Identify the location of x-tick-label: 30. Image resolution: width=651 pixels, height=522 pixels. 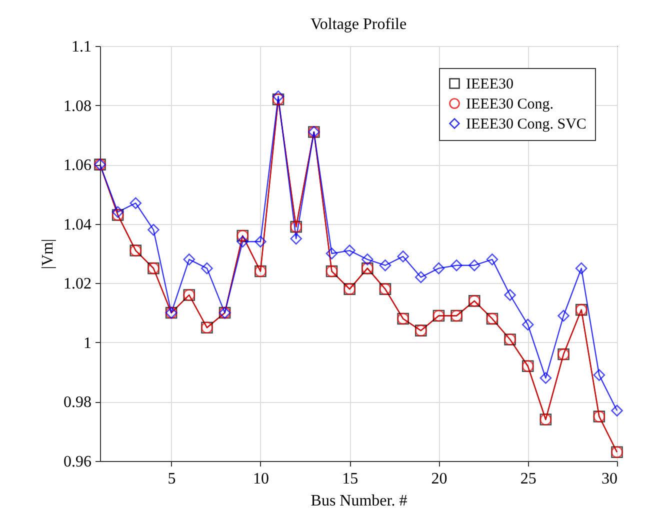
(610, 479).